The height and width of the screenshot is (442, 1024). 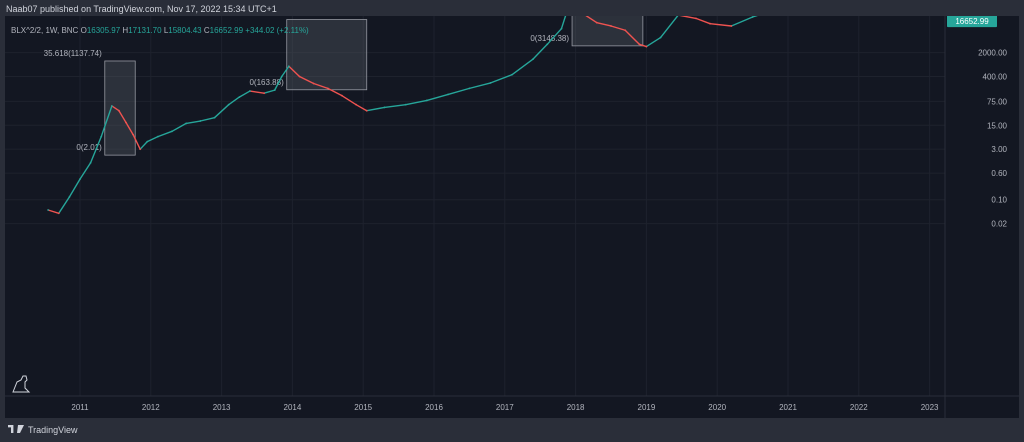 What do you see at coordinates (434, 407) in the screenshot?
I see `time-axis-label: 2016` at bounding box center [434, 407].